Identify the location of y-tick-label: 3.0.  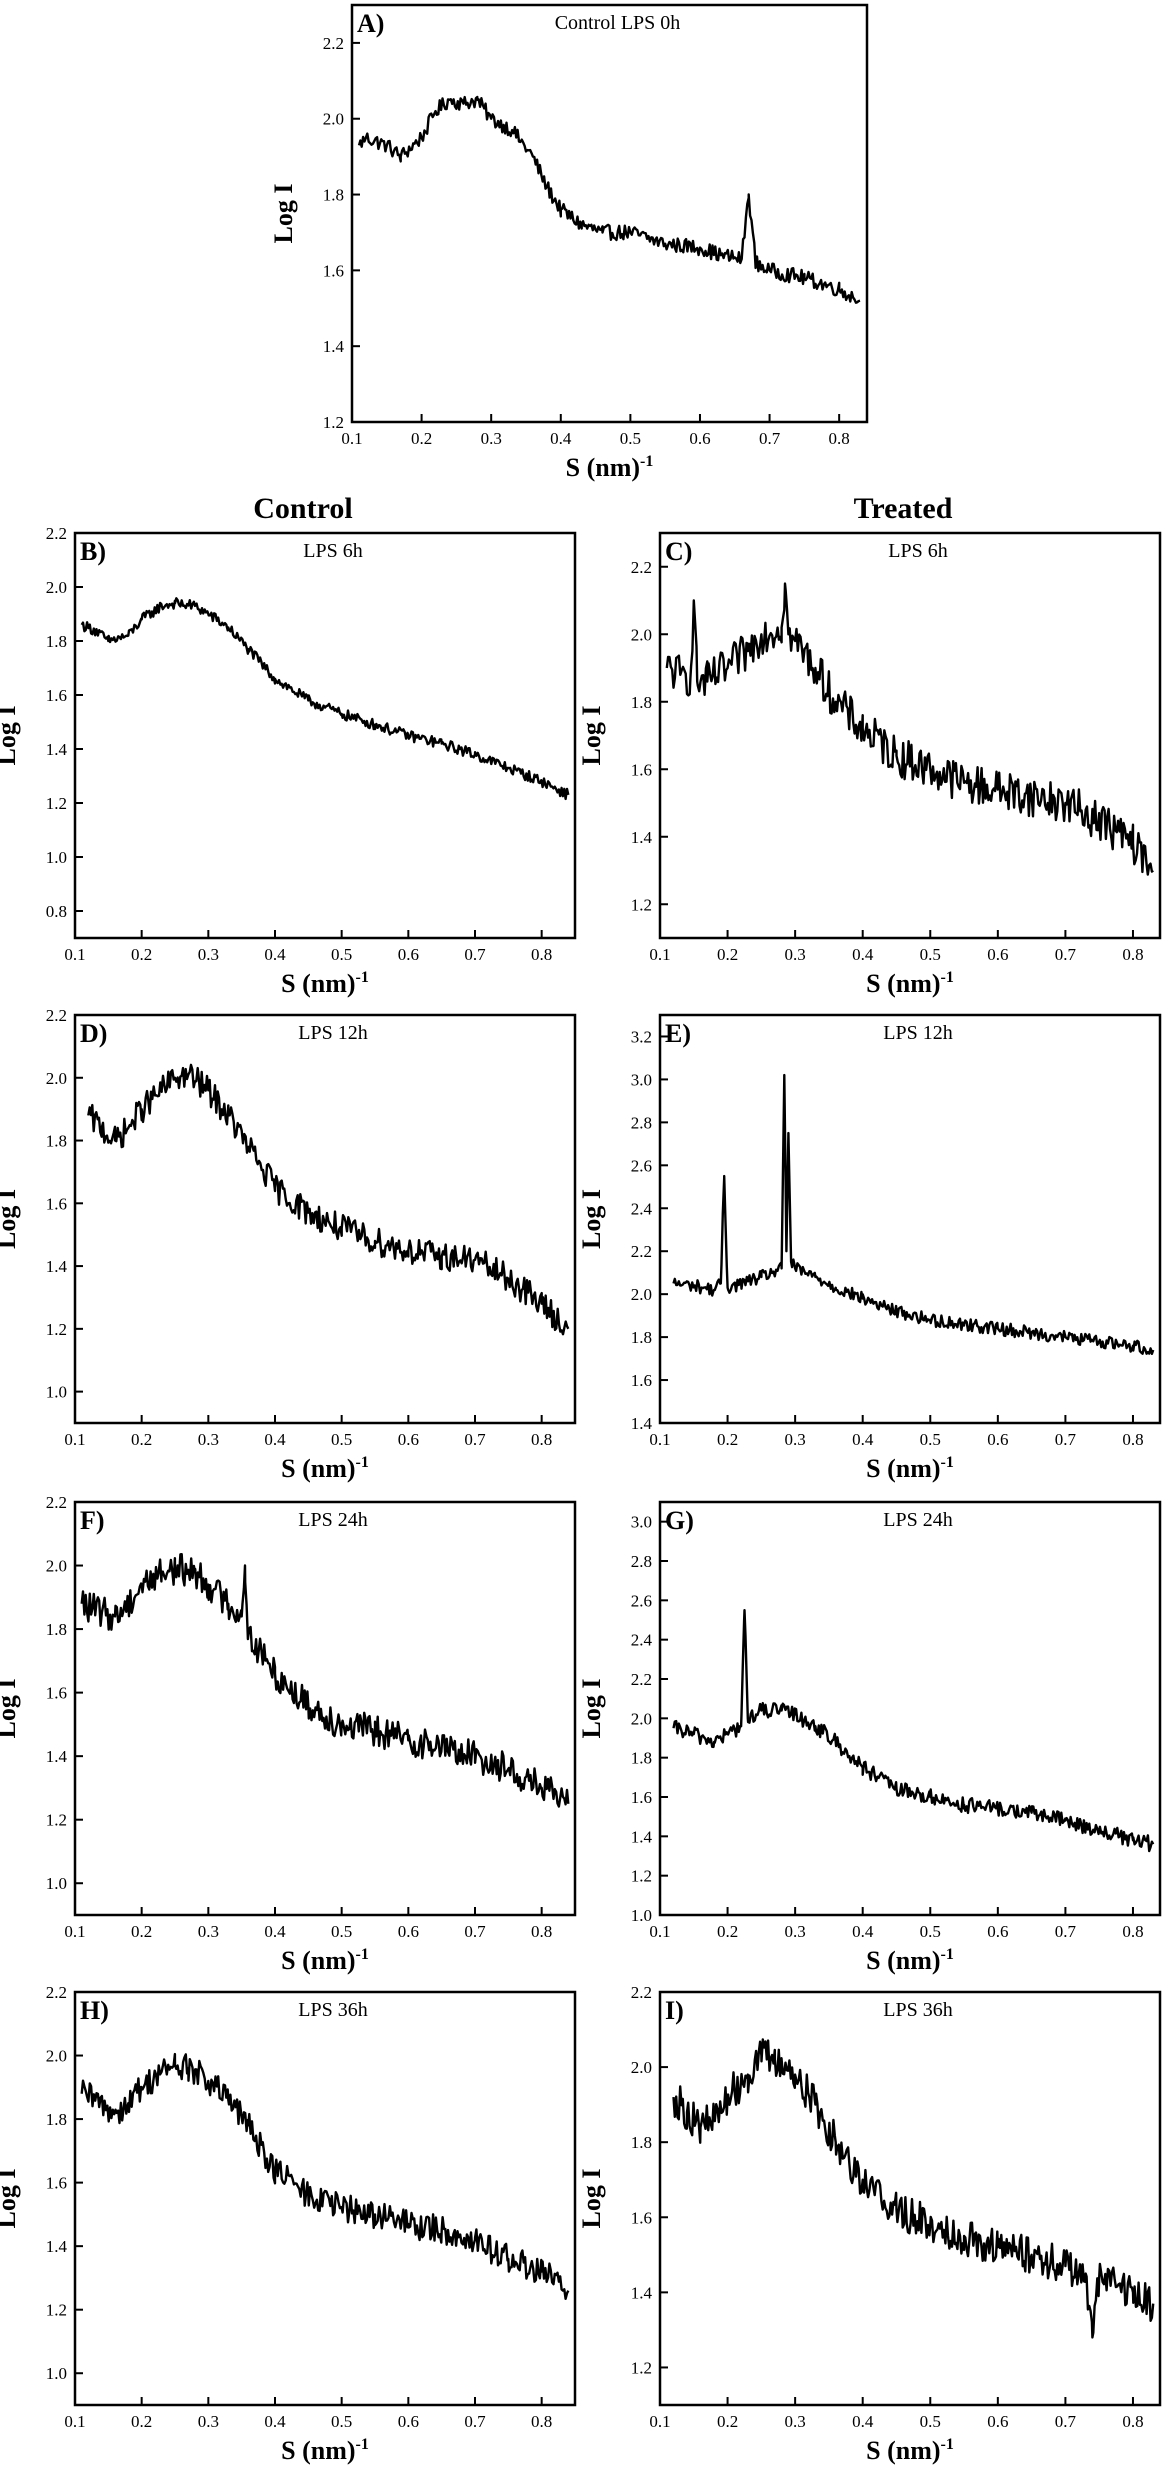
(641, 1079).